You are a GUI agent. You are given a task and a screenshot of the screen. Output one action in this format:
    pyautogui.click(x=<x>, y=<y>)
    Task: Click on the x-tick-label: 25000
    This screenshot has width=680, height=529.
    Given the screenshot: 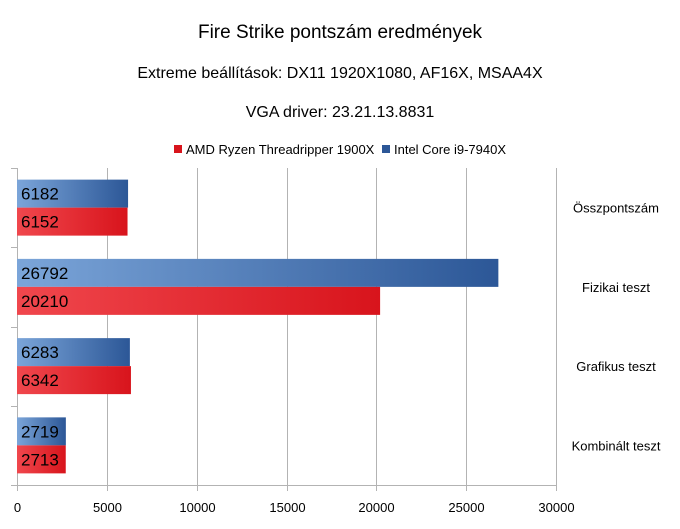 What is the action you would take?
    pyautogui.click(x=466, y=507)
    